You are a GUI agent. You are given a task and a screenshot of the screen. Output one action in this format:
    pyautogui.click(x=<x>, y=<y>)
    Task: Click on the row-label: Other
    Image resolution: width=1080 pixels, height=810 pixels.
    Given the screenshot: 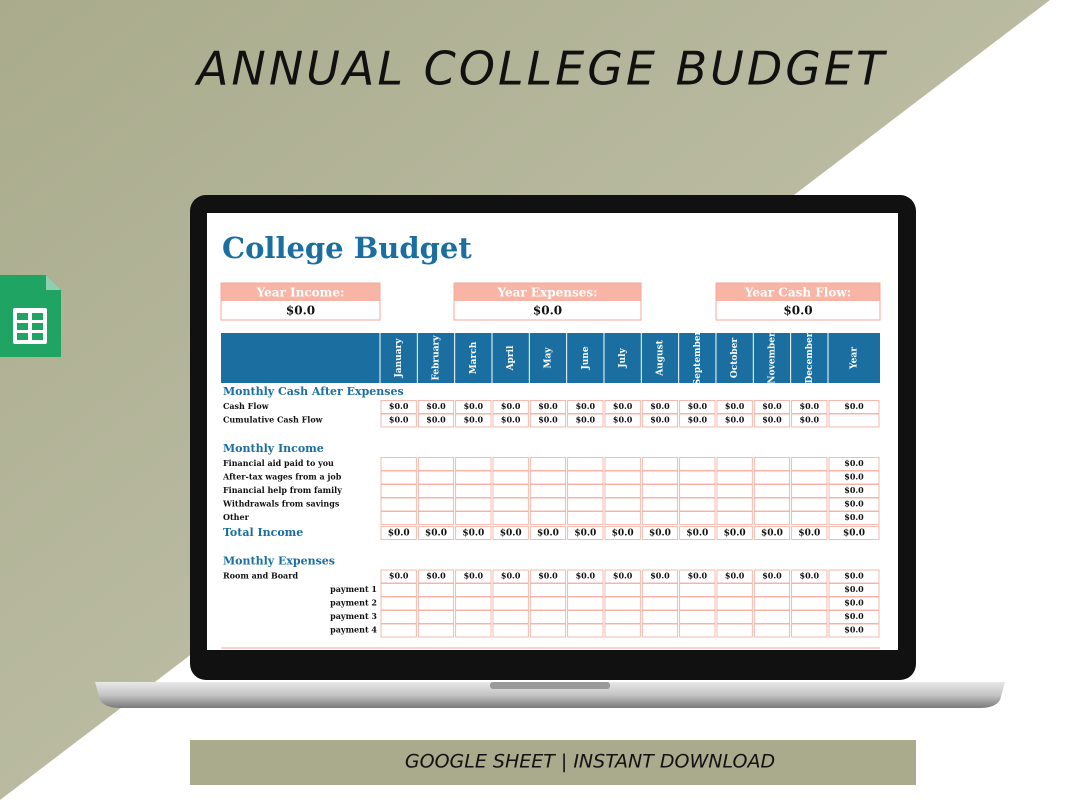 What is the action you would take?
    pyautogui.click(x=236, y=517)
    